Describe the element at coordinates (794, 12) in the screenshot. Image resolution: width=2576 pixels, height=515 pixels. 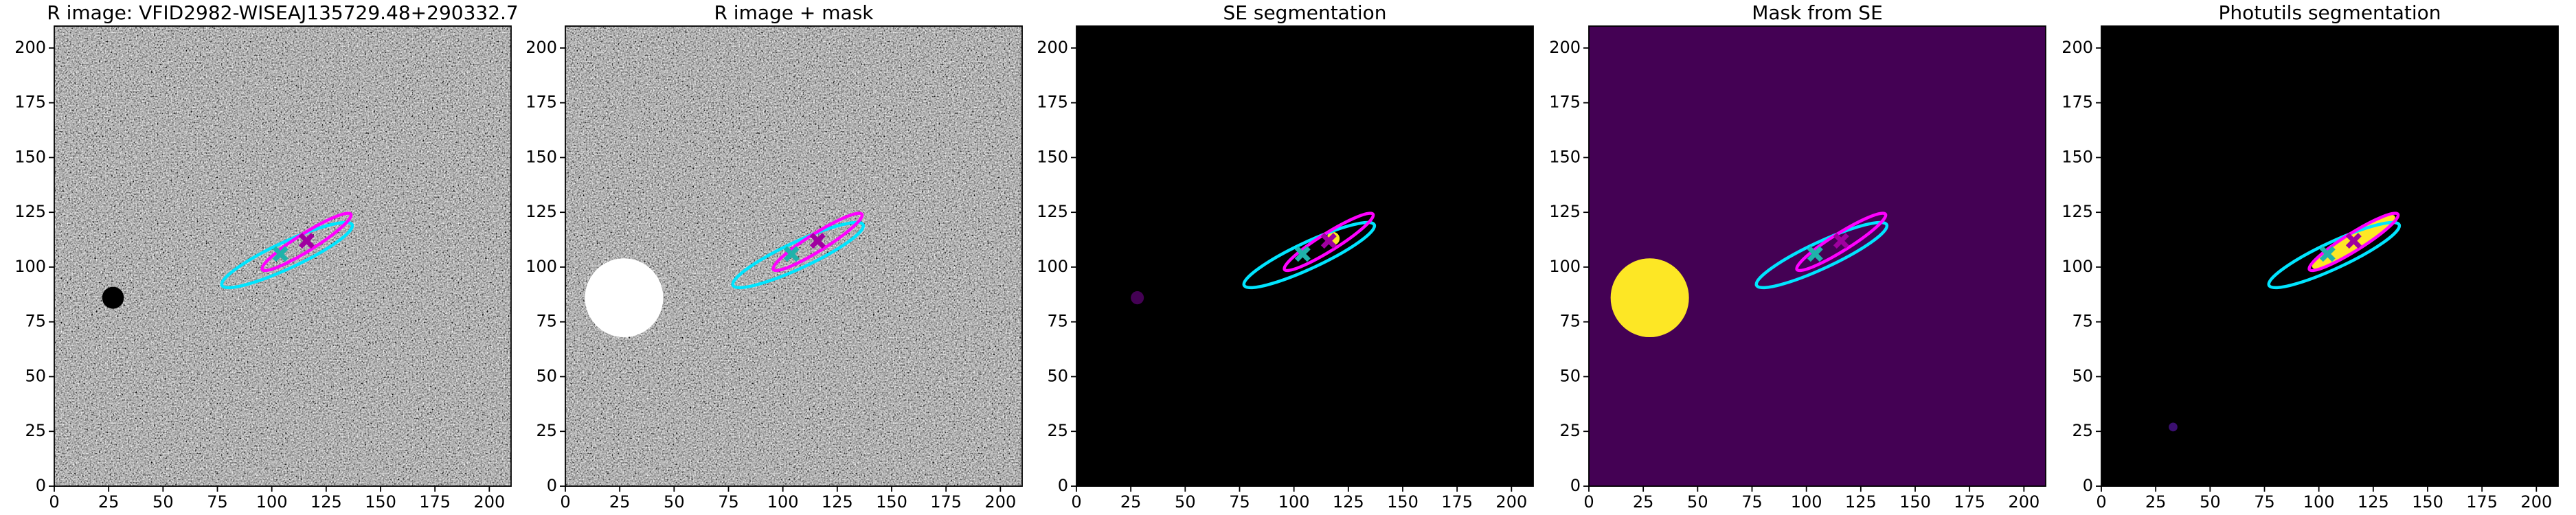
I see `panel-title: R image + mask` at that location.